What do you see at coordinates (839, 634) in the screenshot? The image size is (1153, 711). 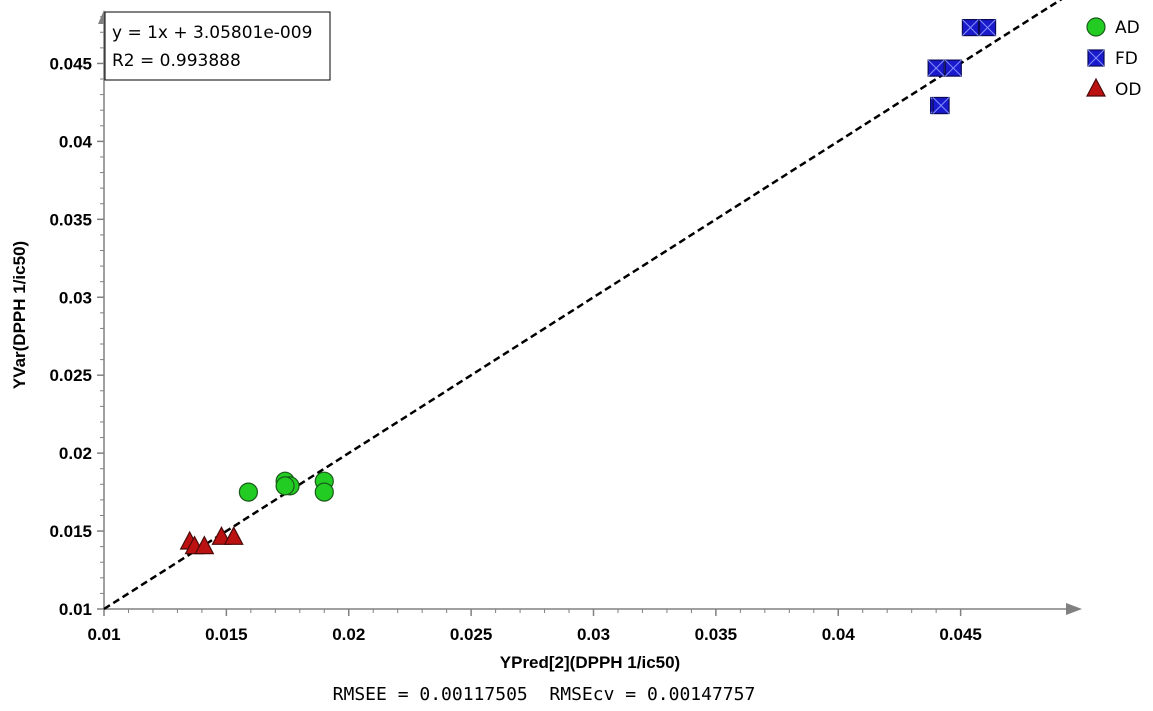 I see `x-tick-label: 0.04` at bounding box center [839, 634].